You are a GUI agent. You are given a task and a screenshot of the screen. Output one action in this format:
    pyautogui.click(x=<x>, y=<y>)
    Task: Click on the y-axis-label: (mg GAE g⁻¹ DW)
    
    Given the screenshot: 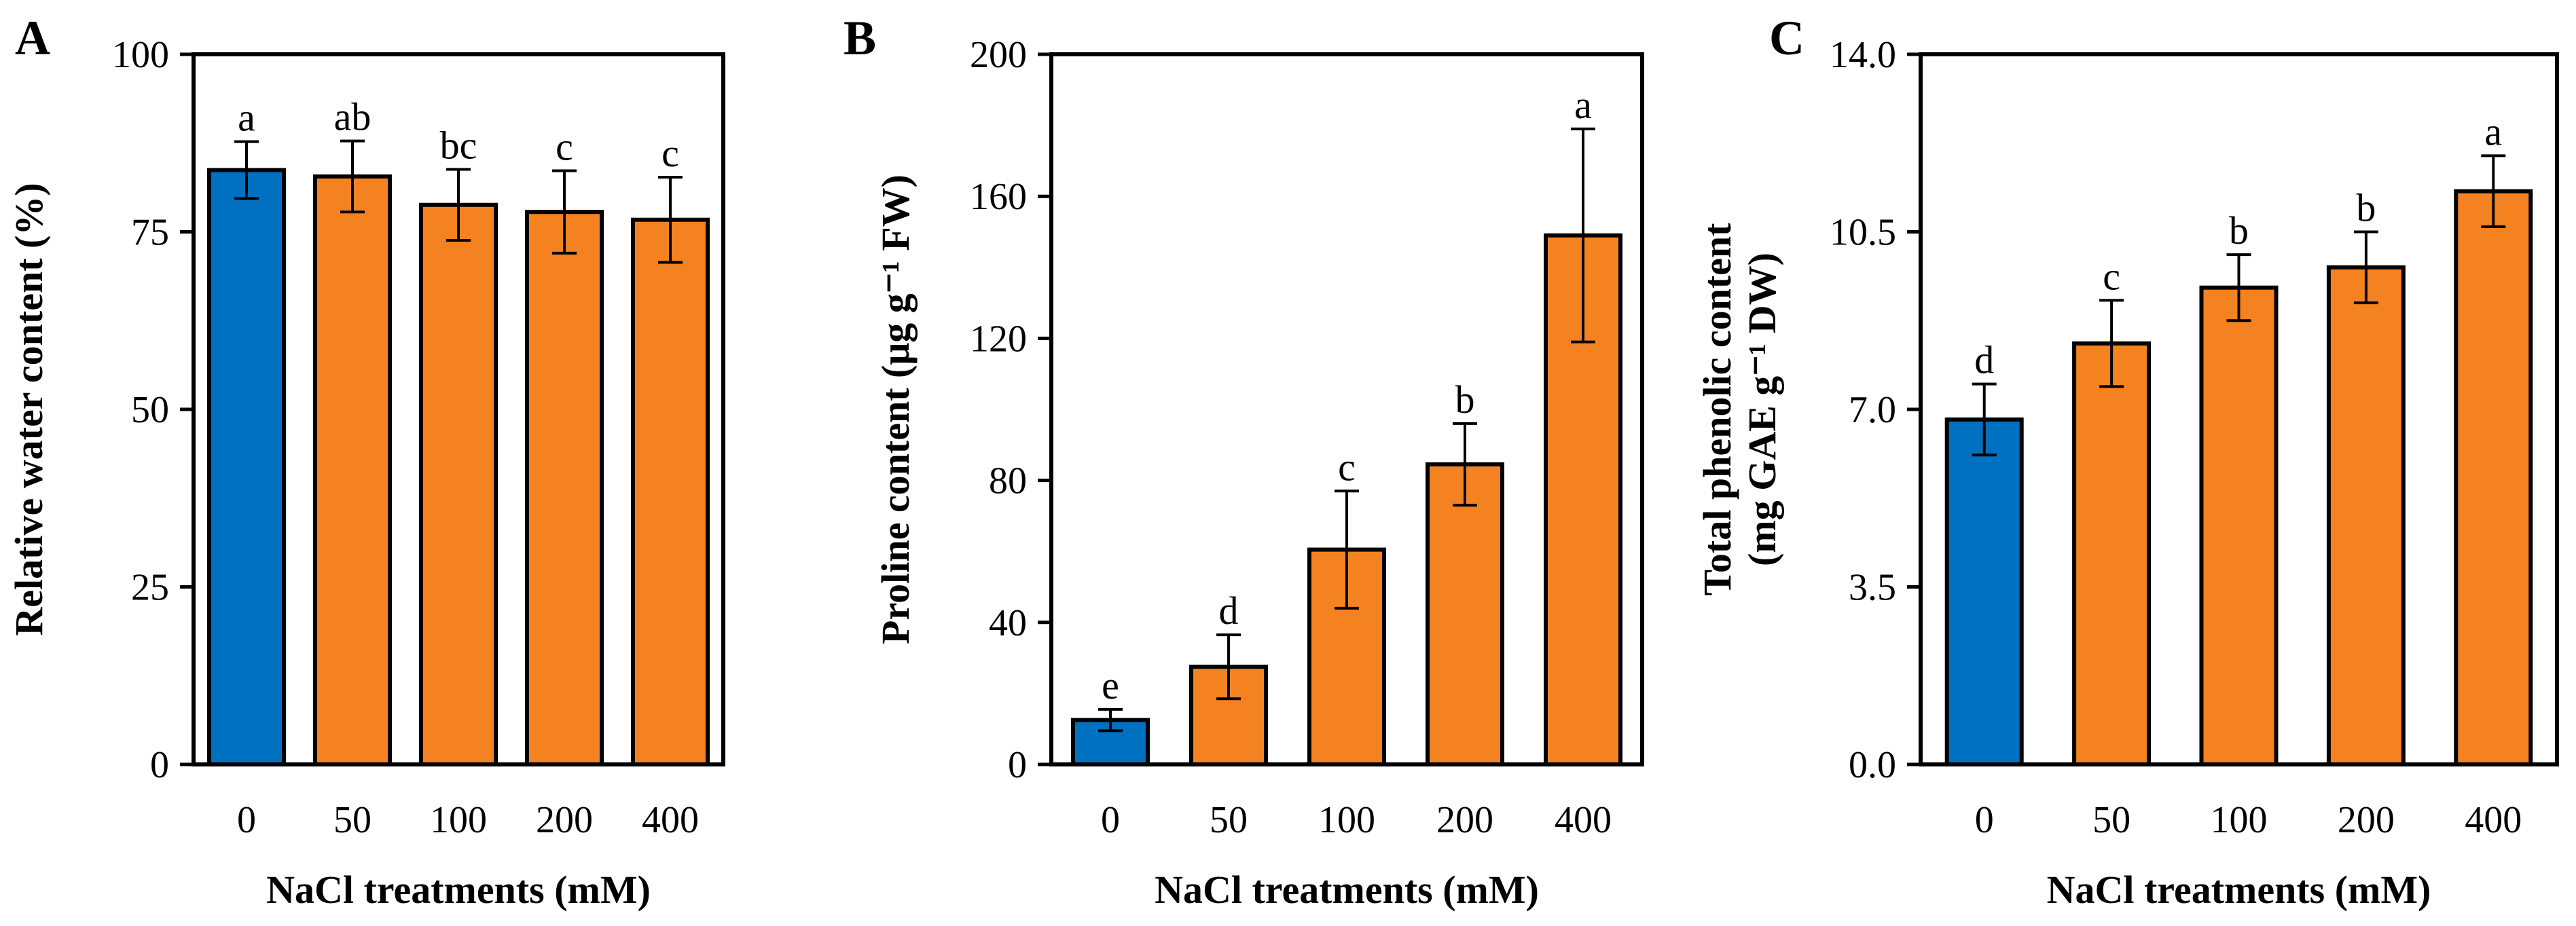 What is the action you would take?
    pyautogui.click(x=1762, y=409)
    